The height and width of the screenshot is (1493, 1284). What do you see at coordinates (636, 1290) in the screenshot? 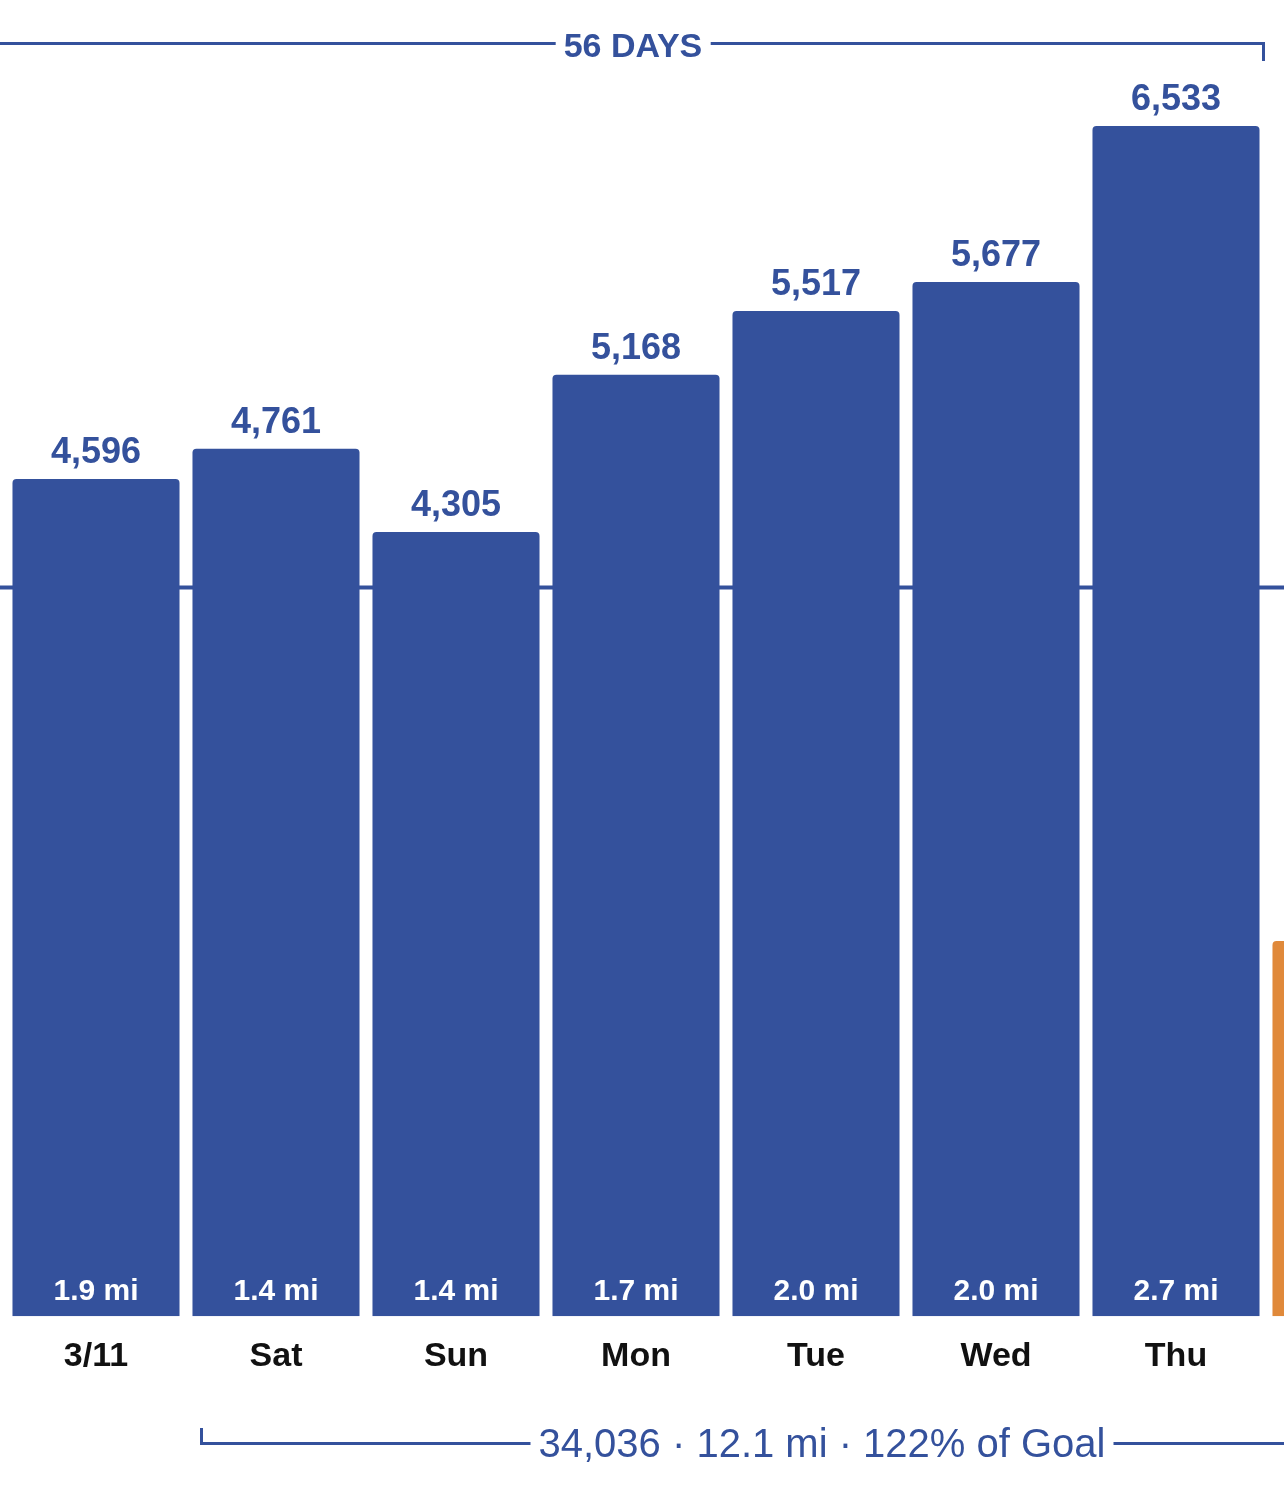
I see `annotation: 1.7 mi` at bounding box center [636, 1290].